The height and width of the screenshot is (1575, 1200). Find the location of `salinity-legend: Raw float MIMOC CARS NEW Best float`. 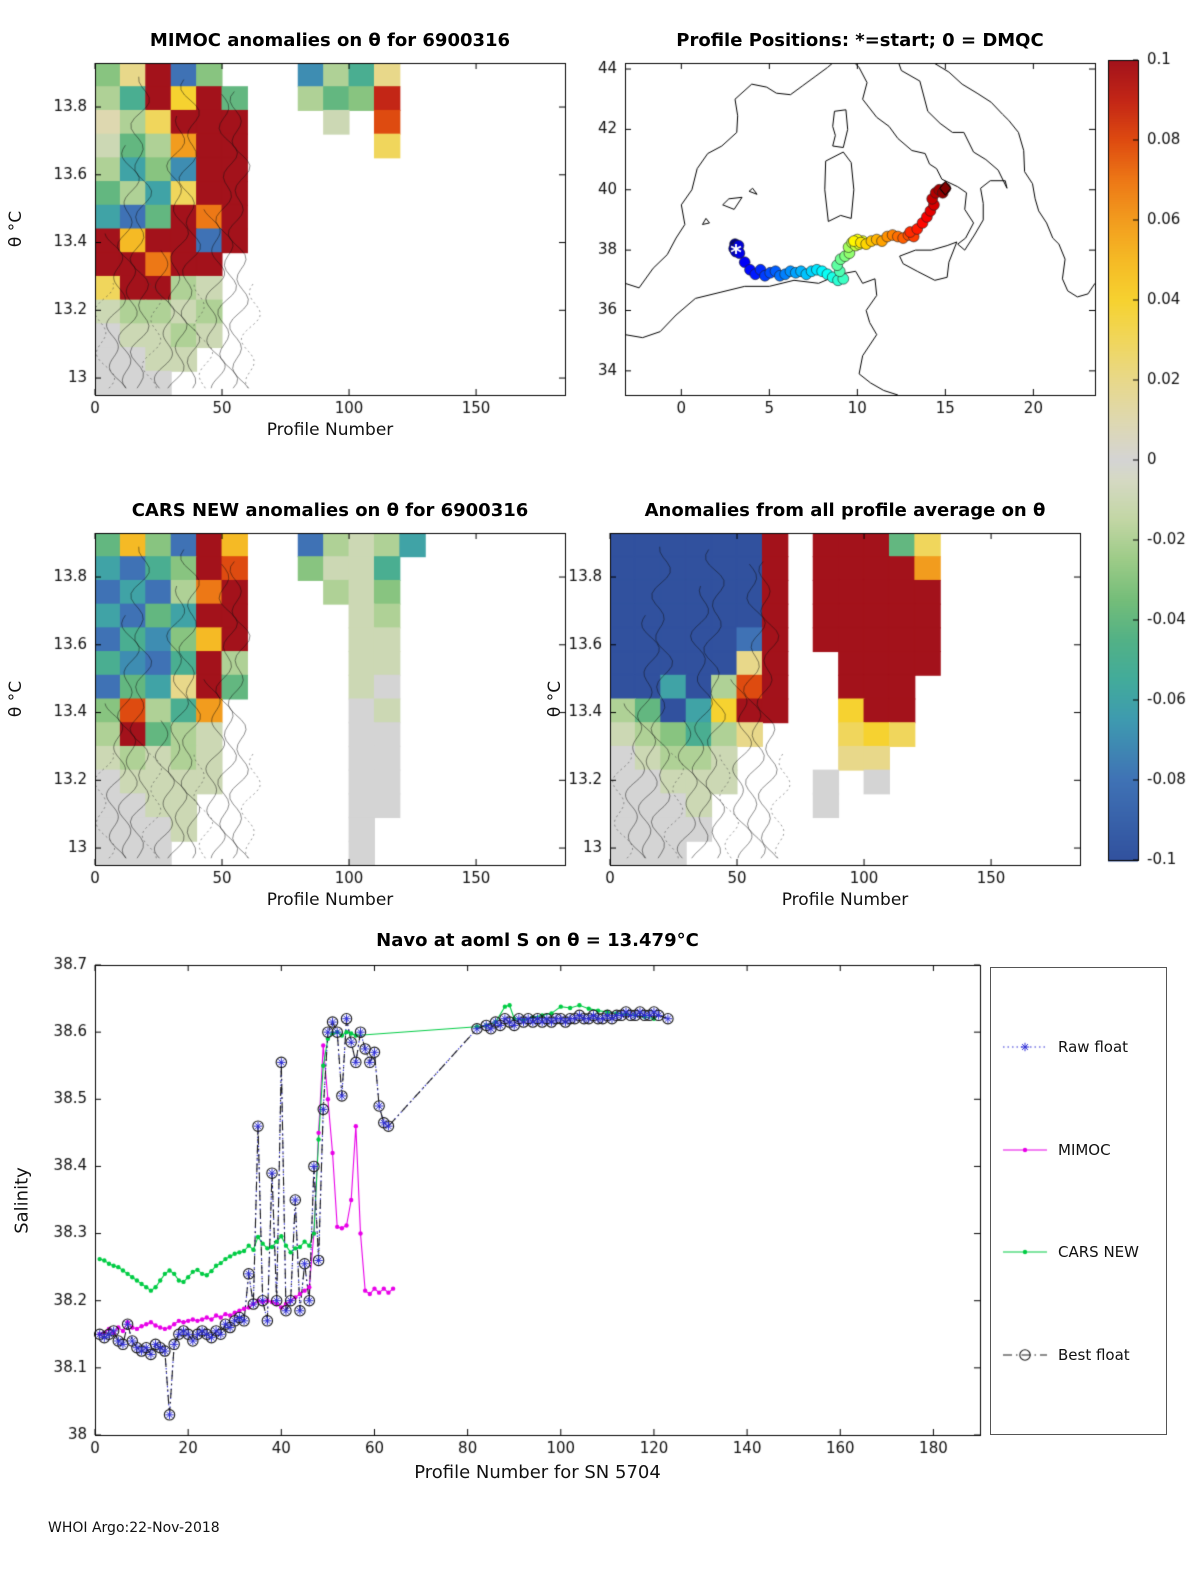

salinity-legend: Raw float MIMOC CARS NEW Best float is located at coordinates (1078, 1201).